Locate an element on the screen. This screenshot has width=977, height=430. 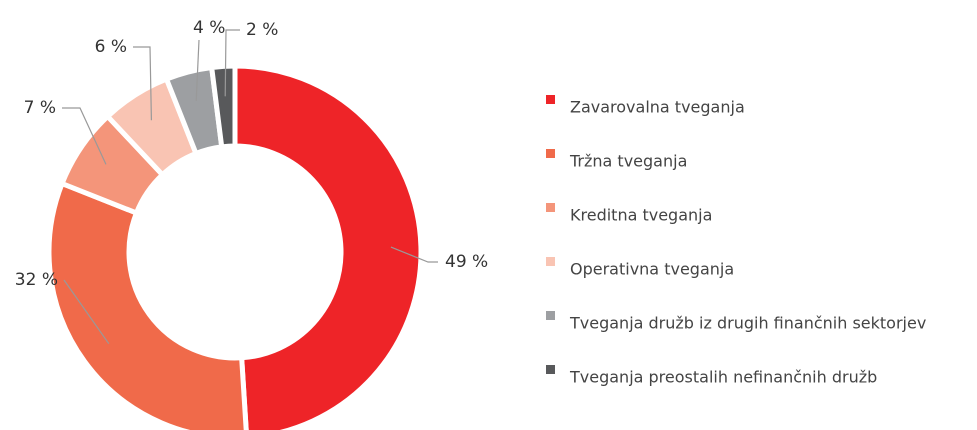
legend-label: Tveganja preostalih nefinančnih družb is located at coordinates (723, 377).